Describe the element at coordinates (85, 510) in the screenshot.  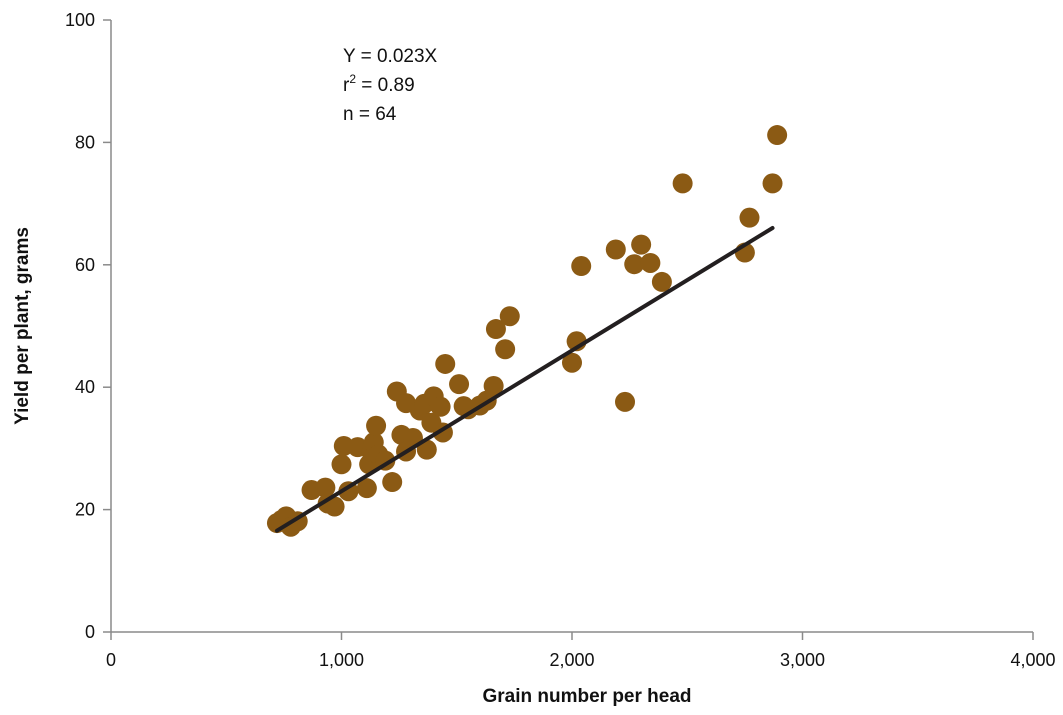
I see `y-tick-label: 20` at that location.